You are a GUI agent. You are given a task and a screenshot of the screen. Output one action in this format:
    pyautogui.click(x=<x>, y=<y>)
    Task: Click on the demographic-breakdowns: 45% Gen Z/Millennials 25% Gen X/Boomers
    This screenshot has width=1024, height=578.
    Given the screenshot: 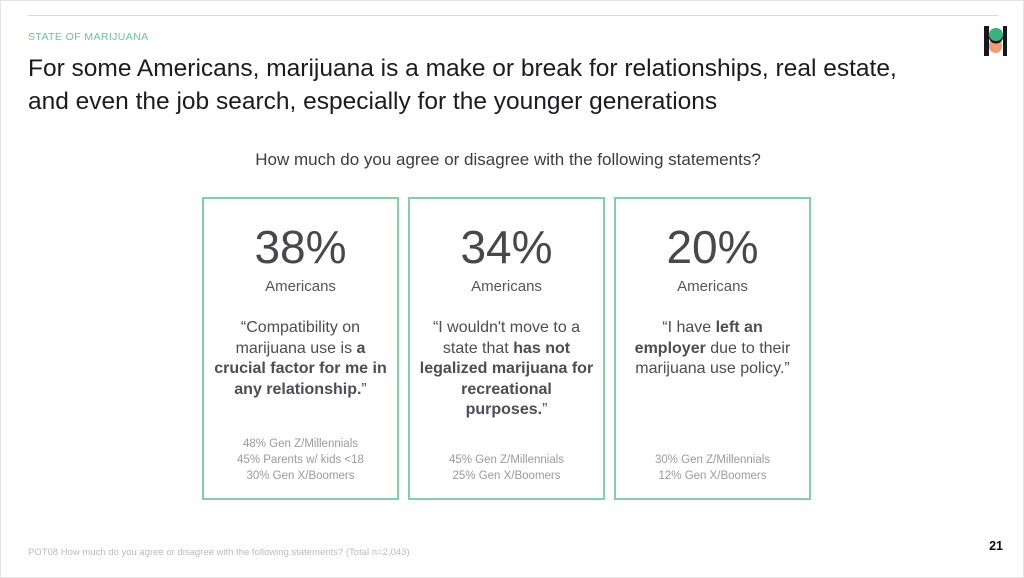 What is the action you would take?
    pyautogui.click(x=506, y=468)
    